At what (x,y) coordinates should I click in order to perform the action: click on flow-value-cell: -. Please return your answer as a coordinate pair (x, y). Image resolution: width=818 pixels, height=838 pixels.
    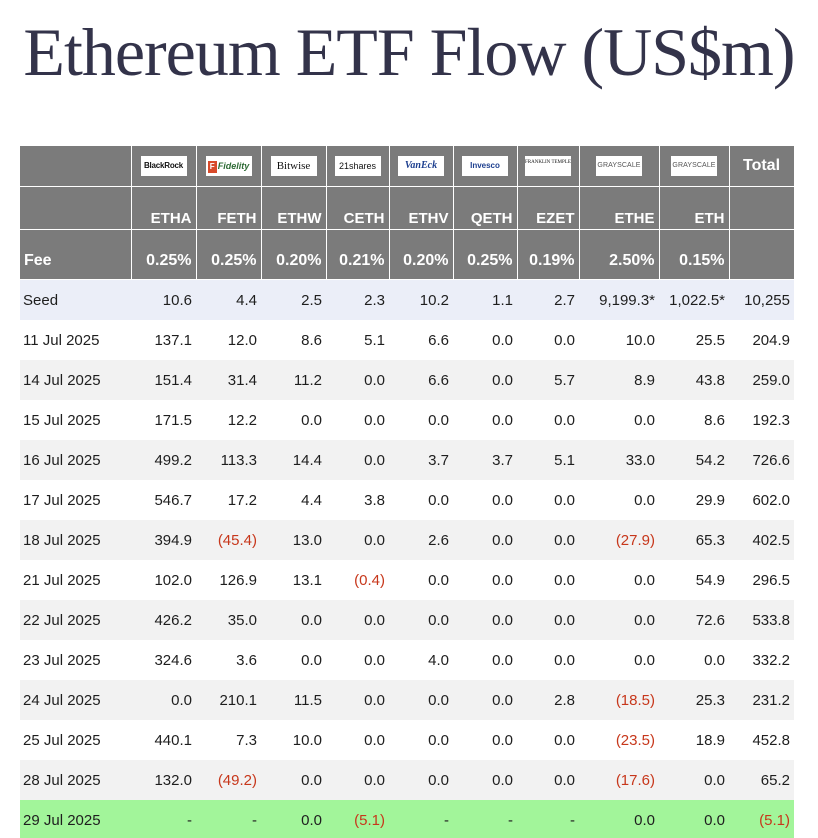
    Looking at the image, I should click on (228, 819).